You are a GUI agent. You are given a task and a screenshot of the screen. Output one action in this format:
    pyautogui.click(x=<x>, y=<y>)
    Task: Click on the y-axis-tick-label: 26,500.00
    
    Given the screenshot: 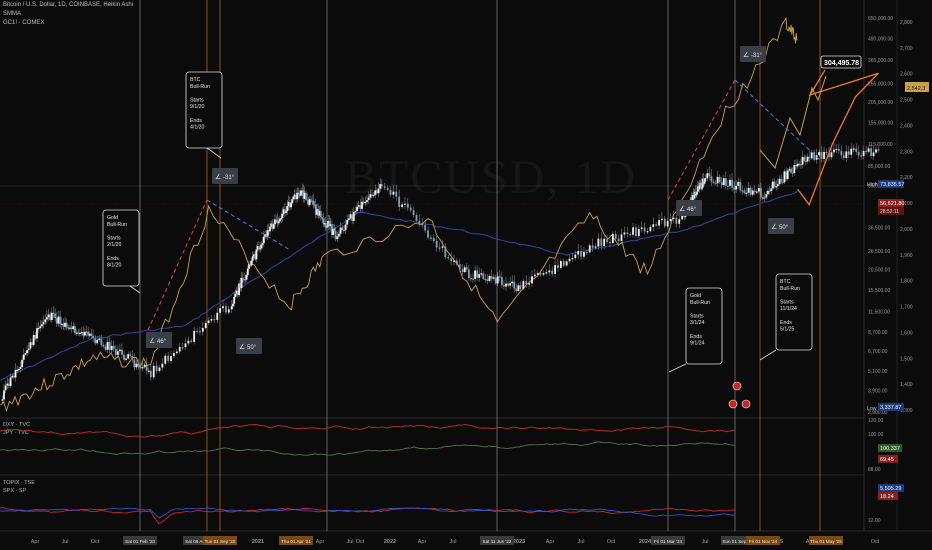 What is the action you would take?
    pyautogui.click(x=879, y=252)
    